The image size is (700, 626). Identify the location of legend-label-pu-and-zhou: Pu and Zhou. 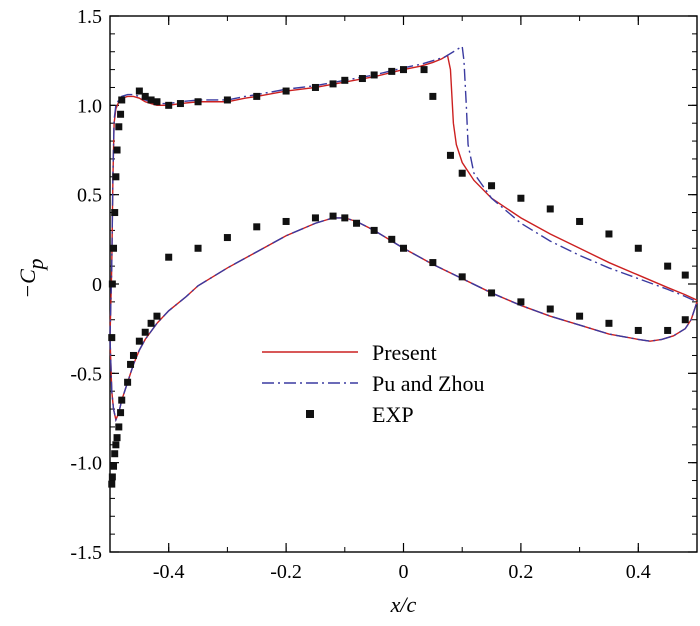
(428, 383).